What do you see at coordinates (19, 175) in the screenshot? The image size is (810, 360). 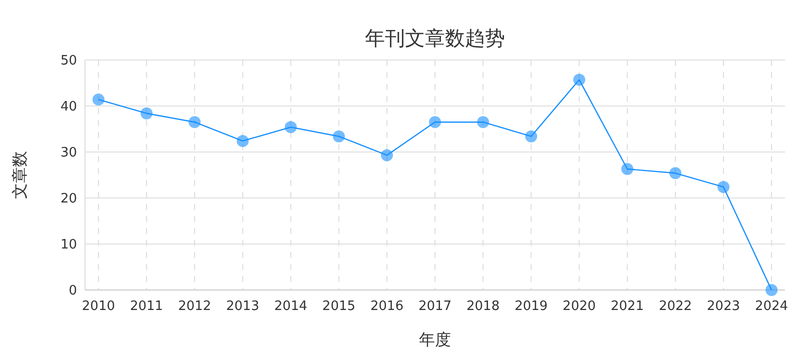 I see `y-axis-title: 文章数` at bounding box center [19, 175].